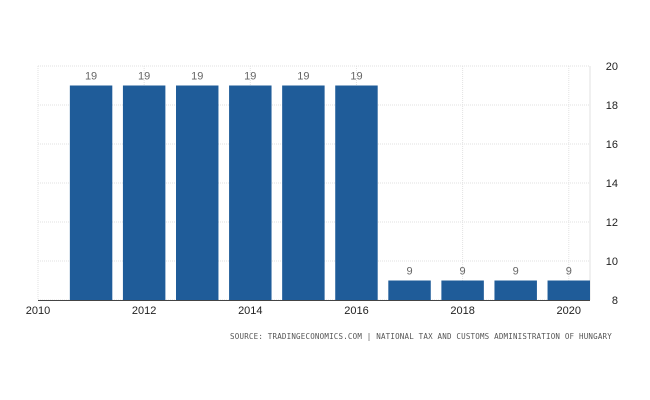 This screenshot has height=400, width=650. Describe the element at coordinates (356, 311) in the screenshot. I see `x-tick-label: 2016` at that location.